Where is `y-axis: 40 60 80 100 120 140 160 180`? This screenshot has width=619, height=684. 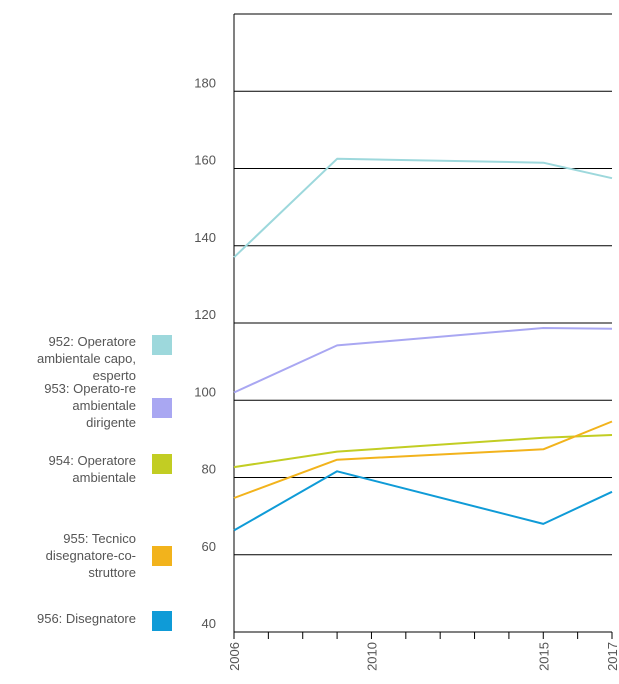
y-axis: 40 60 80 100 120 140 160 180 is located at coordinates (214, 323).